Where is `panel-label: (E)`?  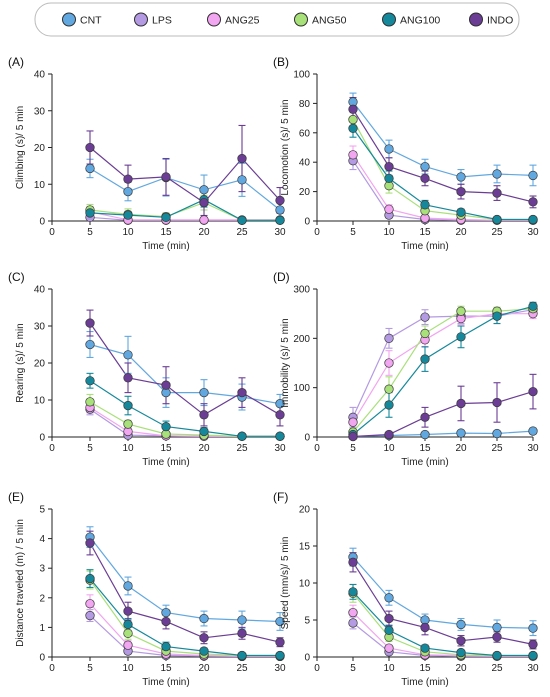
panel-label: (E) is located at coordinates (16, 497).